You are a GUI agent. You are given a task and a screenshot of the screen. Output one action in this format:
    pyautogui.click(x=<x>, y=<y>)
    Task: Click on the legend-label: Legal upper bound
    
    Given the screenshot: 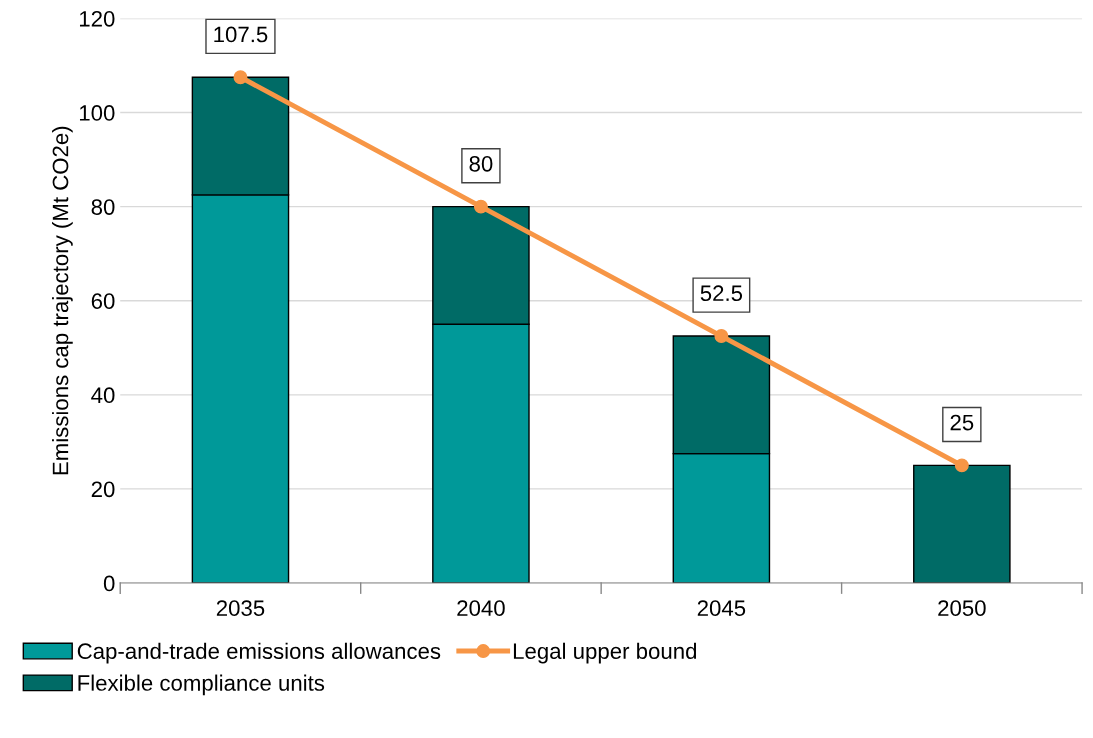 What is the action you would take?
    pyautogui.click(x=605, y=653)
    